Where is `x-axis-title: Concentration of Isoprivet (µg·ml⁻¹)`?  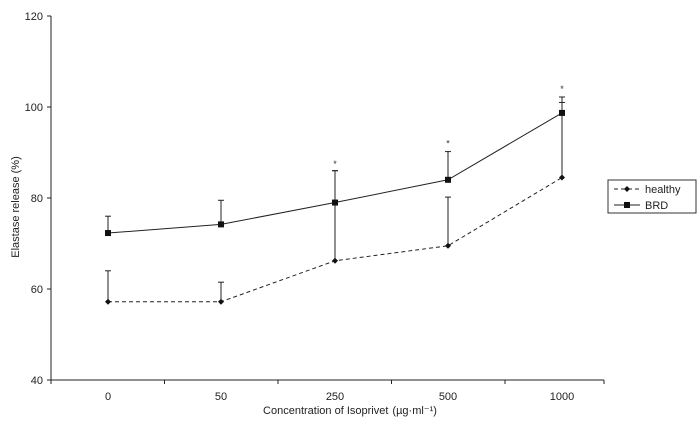
x-axis-title: Concentration of Isoprivet (µg·ml⁻¹) is located at coordinates (350, 411).